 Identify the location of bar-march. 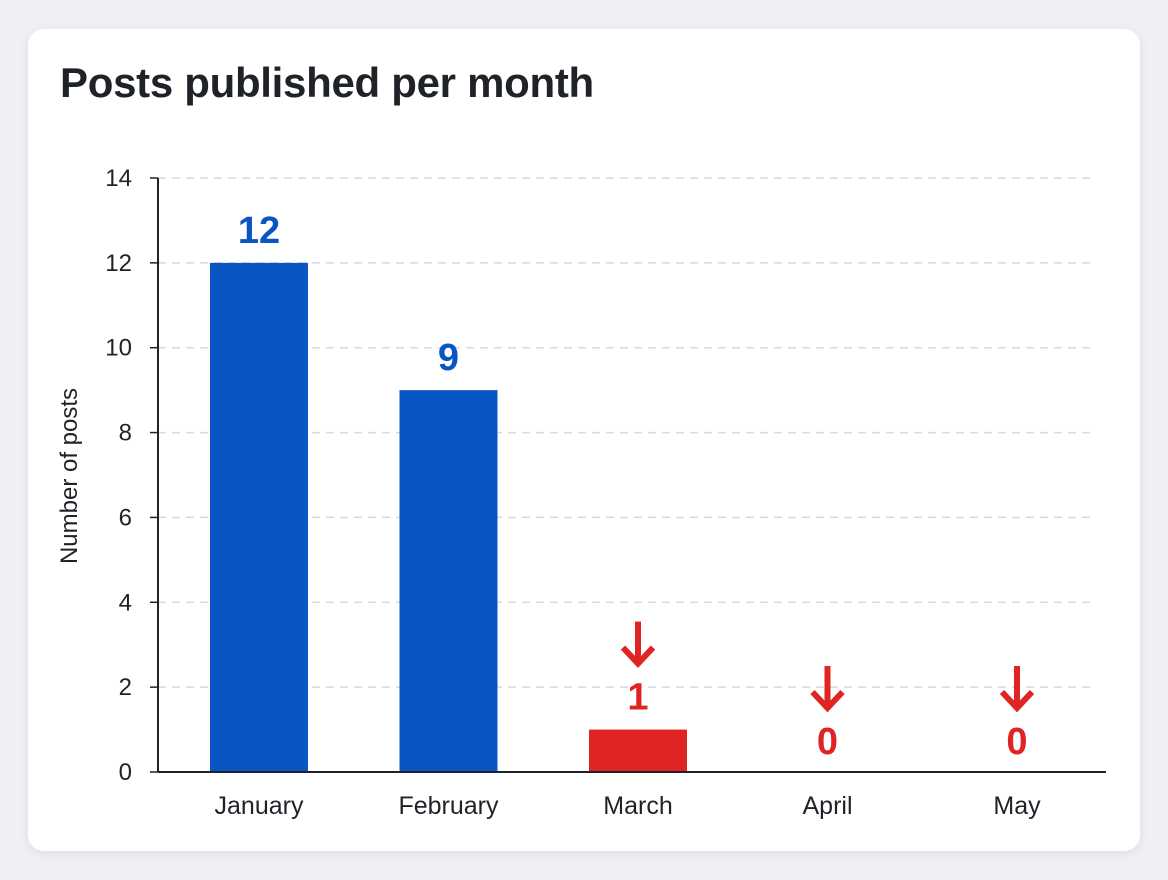
(638, 750).